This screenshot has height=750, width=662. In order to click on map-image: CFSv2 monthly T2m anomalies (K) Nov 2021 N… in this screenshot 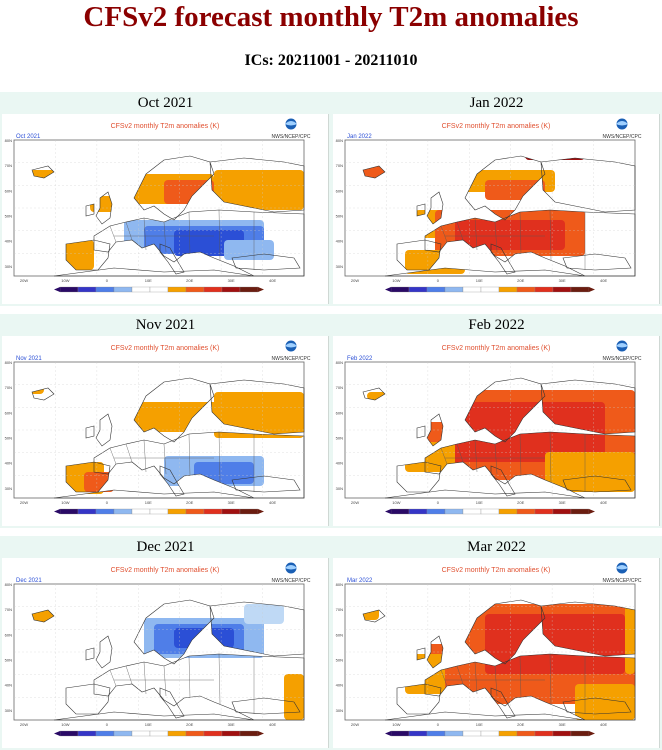, I will do `click(165, 431)`.